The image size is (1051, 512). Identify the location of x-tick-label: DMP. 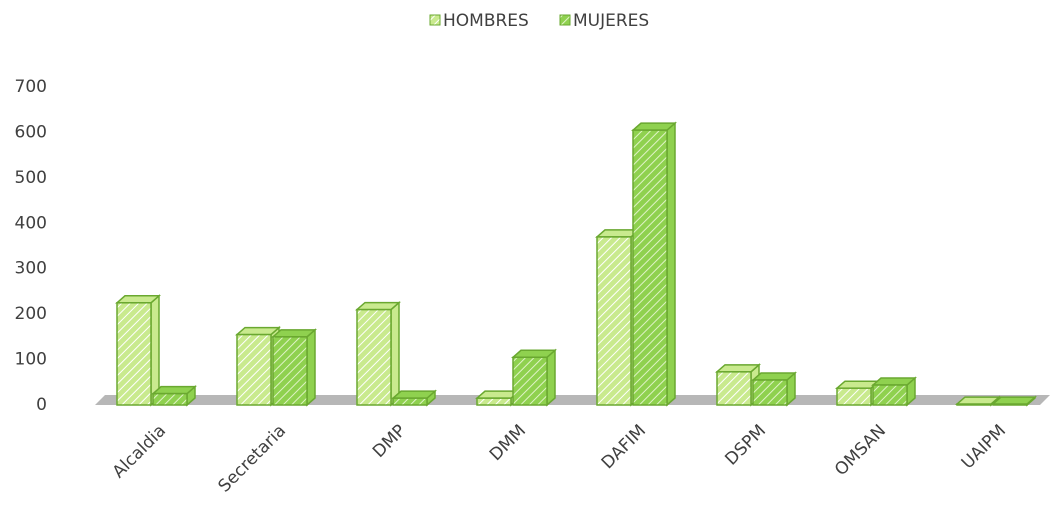
(389, 441).